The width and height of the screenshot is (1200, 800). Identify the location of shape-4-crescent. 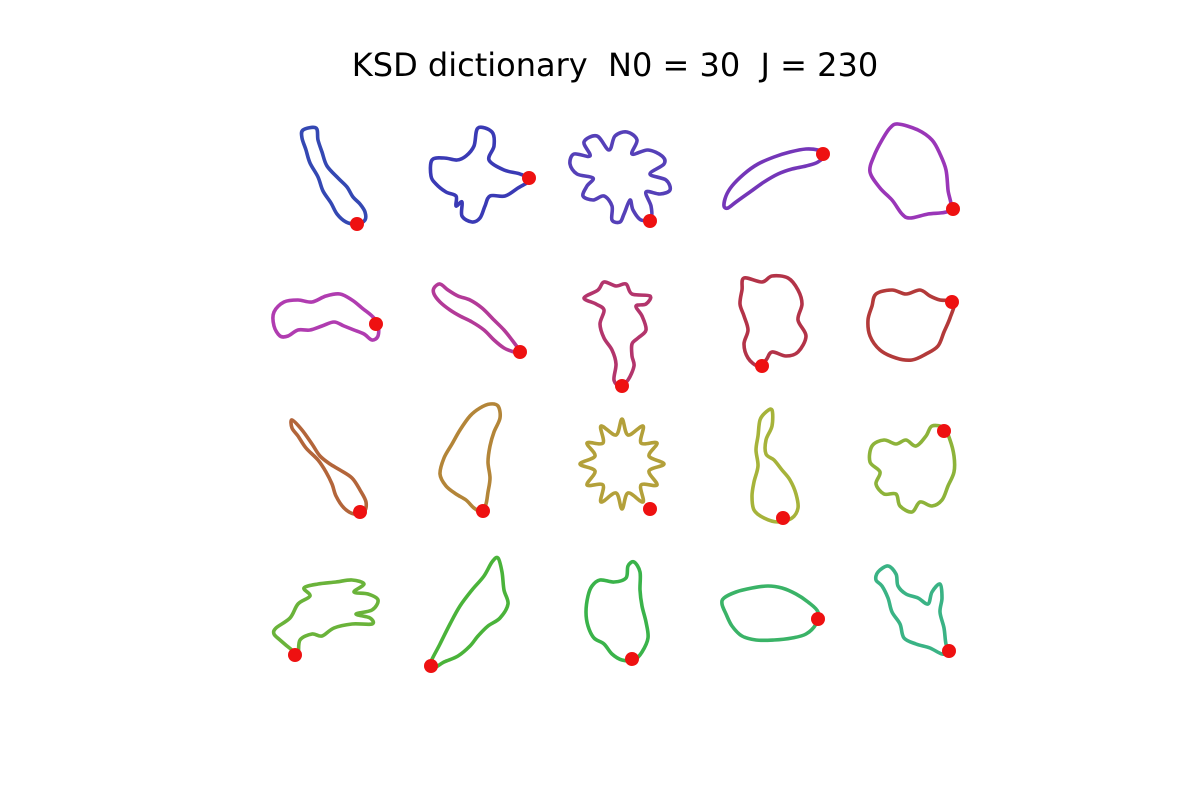
(776, 179).